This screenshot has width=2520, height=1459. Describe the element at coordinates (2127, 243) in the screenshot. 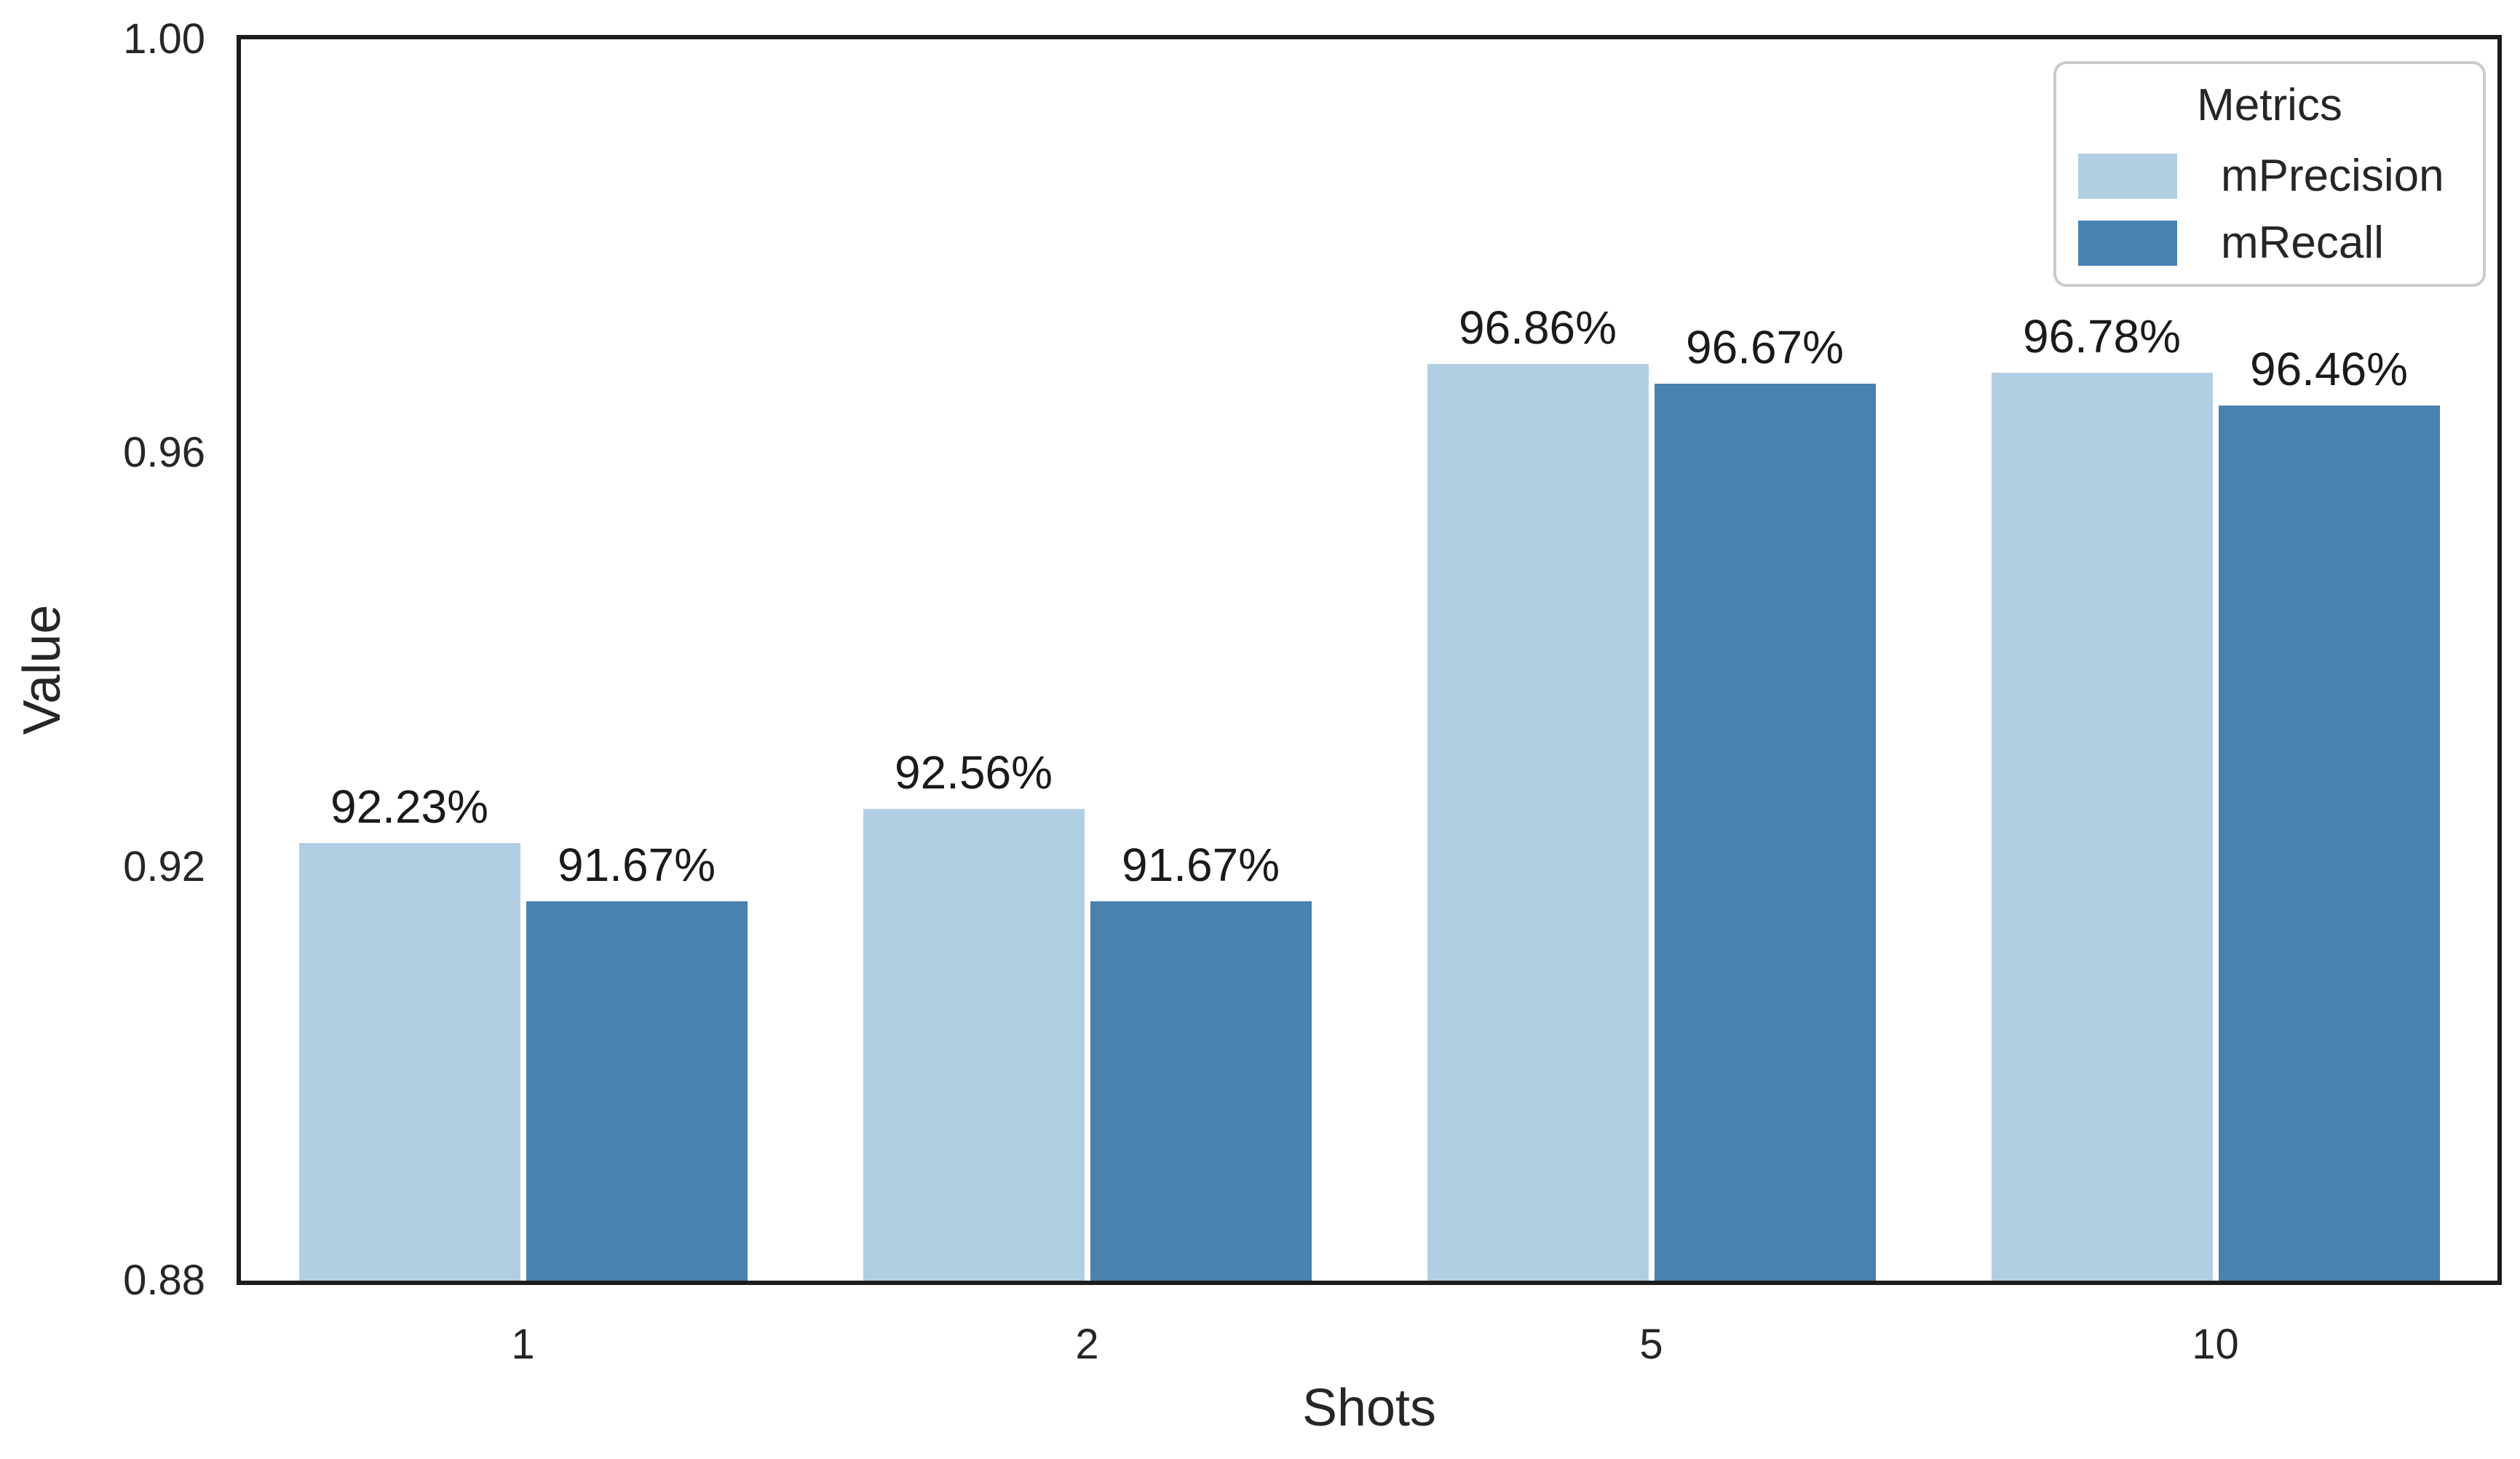

I see `legend-swatch-mRecall` at that location.